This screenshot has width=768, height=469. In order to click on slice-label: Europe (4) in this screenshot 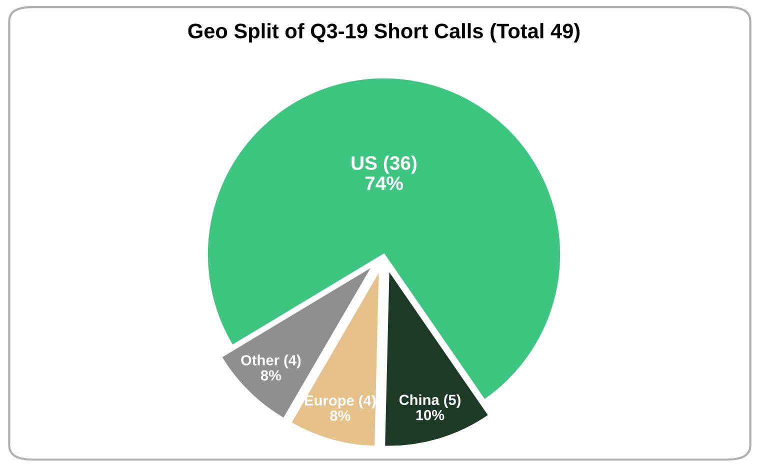, I will do `click(340, 401)`.